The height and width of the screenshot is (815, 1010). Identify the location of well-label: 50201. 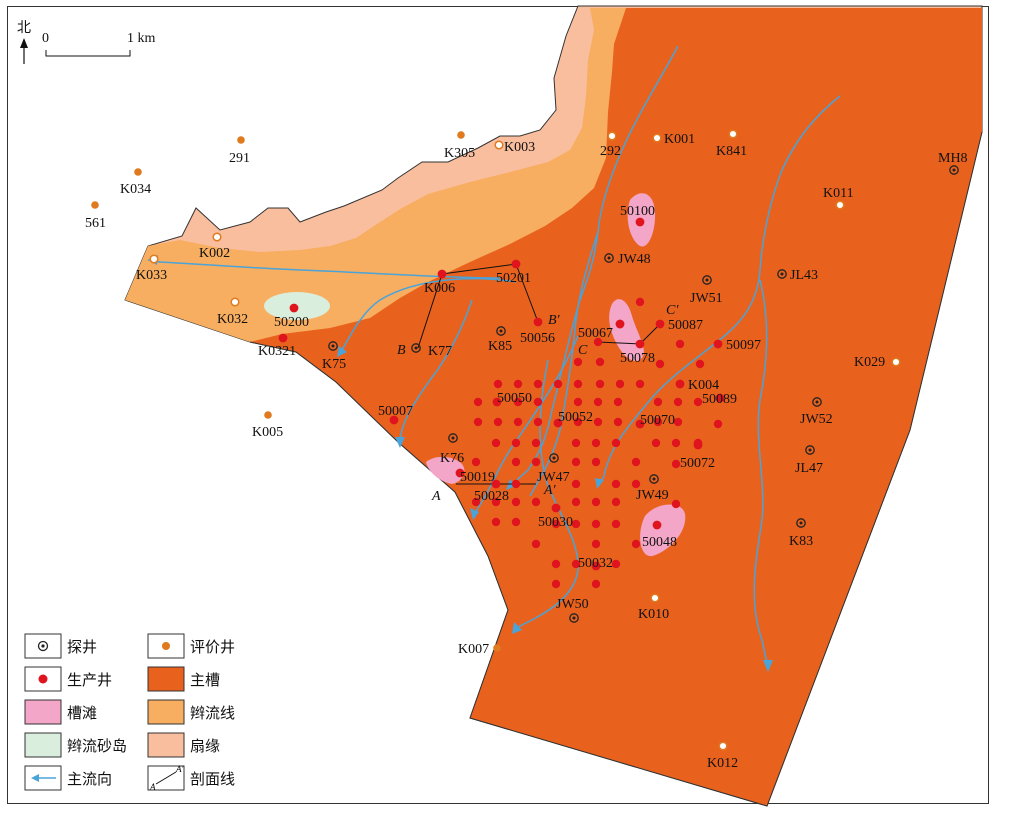
(513, 278).